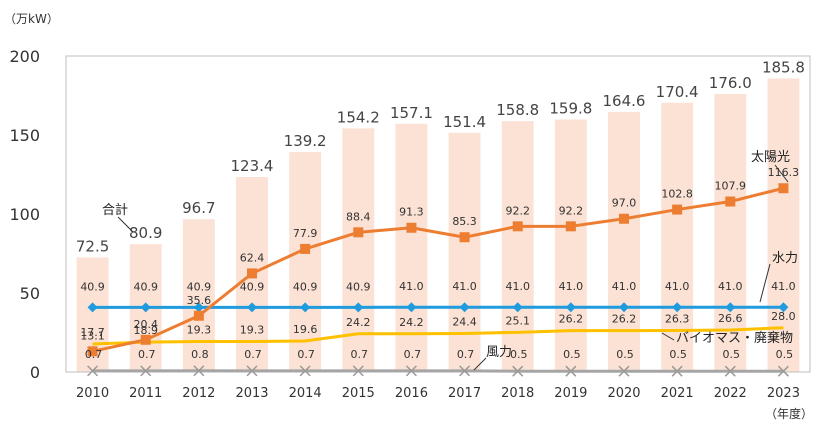  Describe the element at coordinates (305, 141) in the screenshot. I see `bar-total-label: 139.2` at that location.